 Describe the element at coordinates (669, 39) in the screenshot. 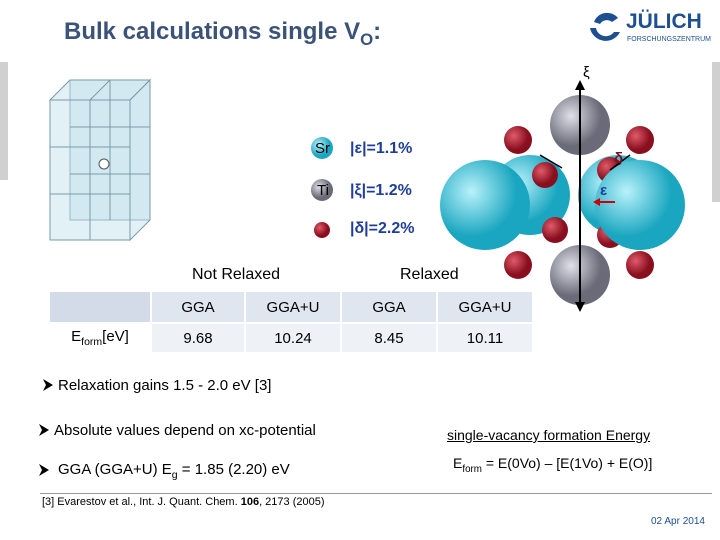

I see `logo-subtitle: FORSCHUNGSZENTRUM` at that location.